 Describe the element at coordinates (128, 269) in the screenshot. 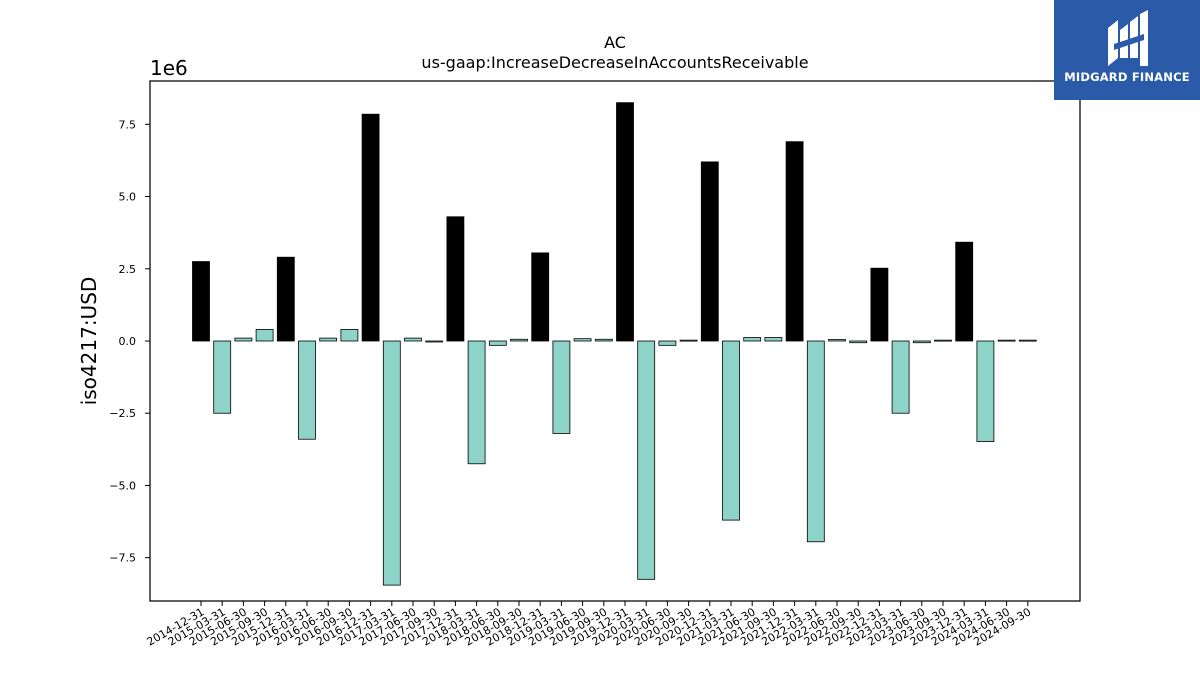

I see `y-tick-label: 2.5` at that location.